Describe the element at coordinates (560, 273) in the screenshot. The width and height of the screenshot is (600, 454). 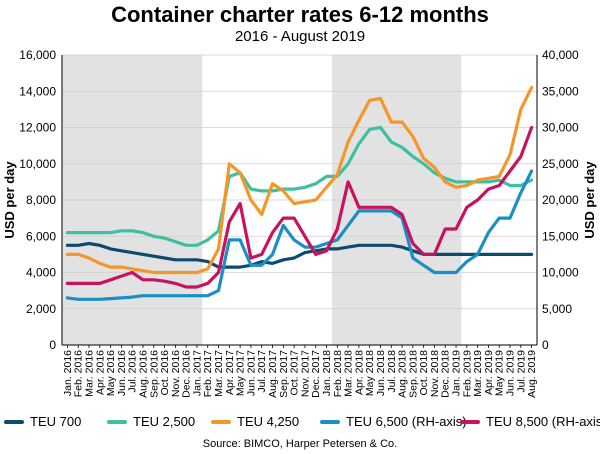
I see `y-tick-label-right: 10,000` at that location.